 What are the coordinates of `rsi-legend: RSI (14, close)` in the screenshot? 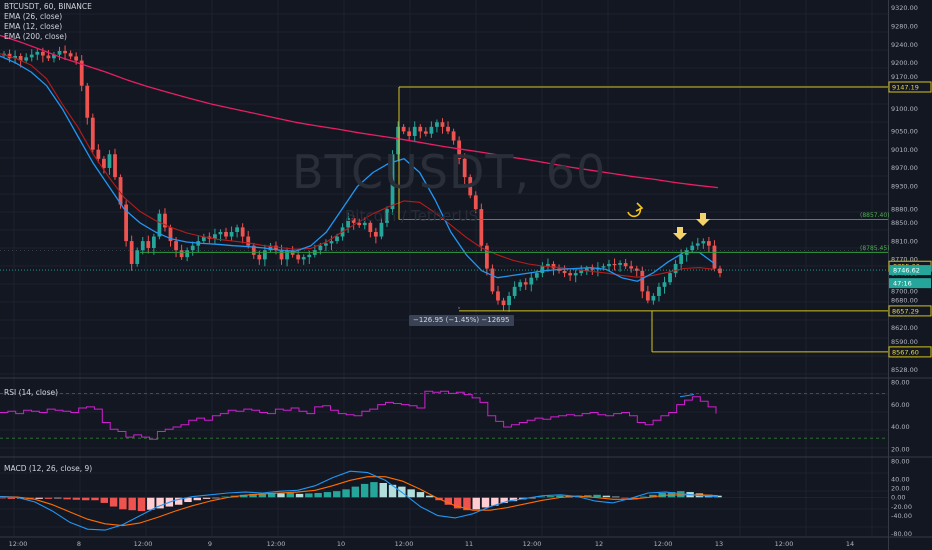 It's located at (31, 392).